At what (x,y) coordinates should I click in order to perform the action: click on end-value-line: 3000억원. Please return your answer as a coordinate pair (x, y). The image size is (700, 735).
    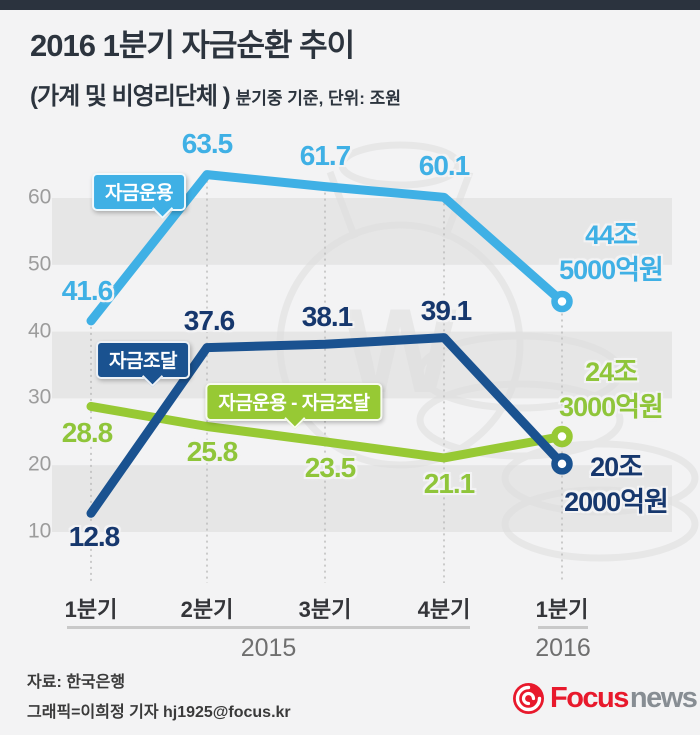
    Looking at the image, I should click on (611, 407).